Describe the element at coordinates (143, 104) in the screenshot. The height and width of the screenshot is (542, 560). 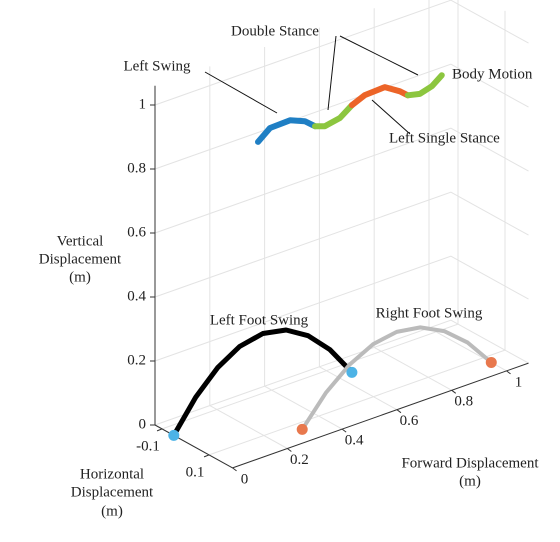
I see `z-tick-label: 1` at that location.